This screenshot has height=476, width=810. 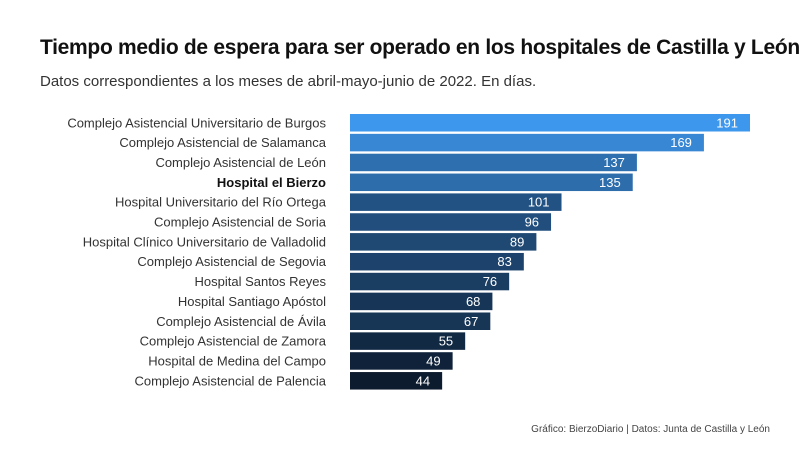 I want to click on value-label: 76, so click(x=490, y=281).